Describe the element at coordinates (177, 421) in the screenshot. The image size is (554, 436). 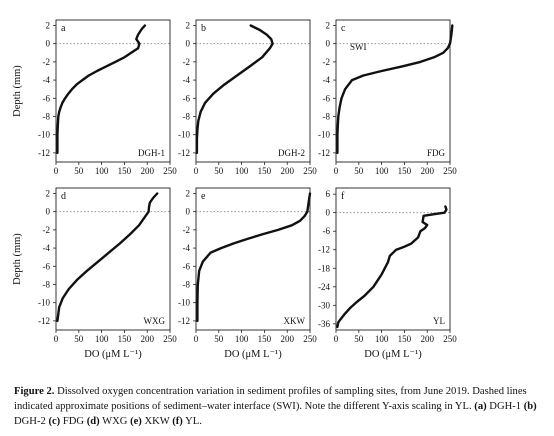
I see `caption-item-key: (f)` at that location.